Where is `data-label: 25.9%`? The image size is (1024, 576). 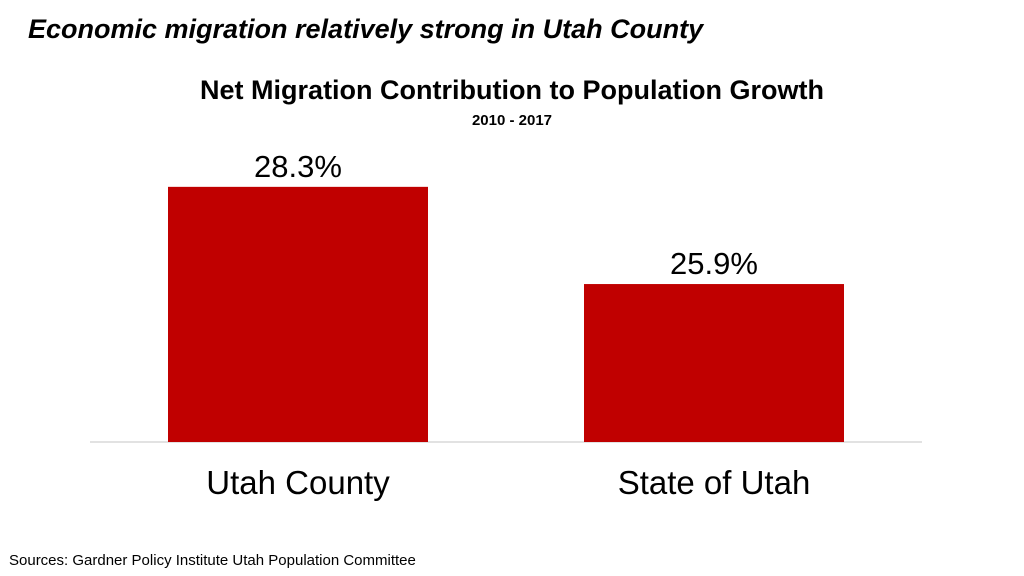
data-label: 25.9% is located at coordinates (714, 263).